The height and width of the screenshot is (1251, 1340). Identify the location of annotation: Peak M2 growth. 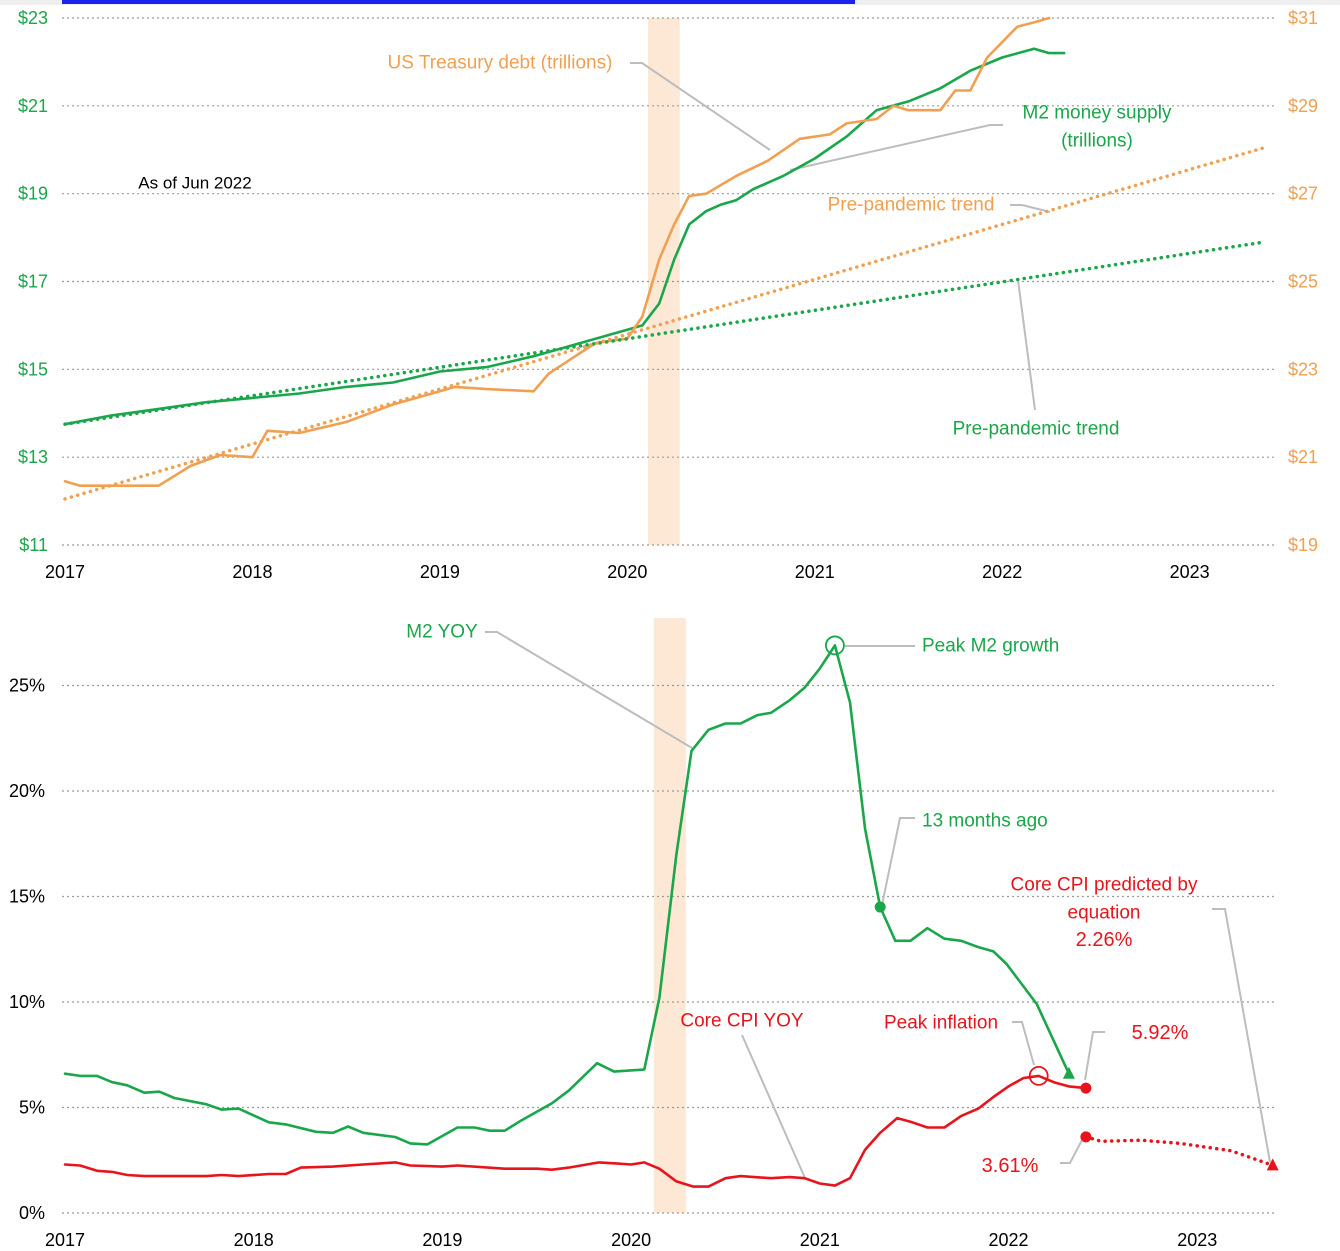
(990, 646).